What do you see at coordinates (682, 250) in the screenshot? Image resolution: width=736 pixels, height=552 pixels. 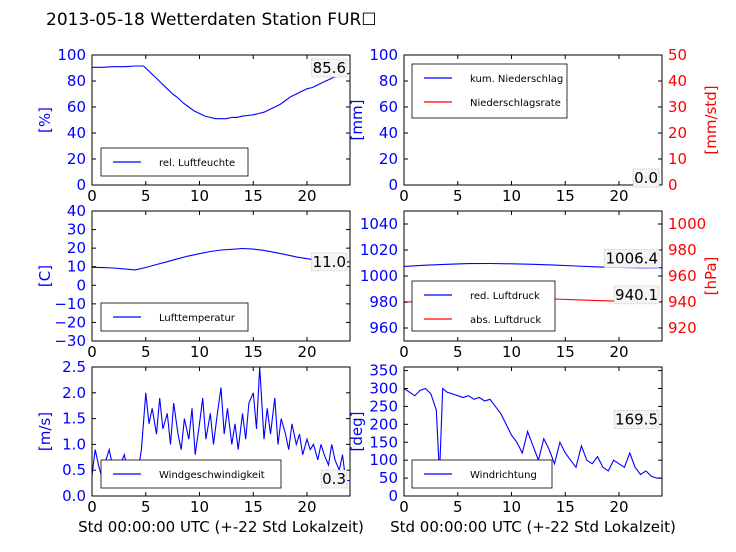 I see `y2-tick-label: 980` at bounding box center [682, 250].